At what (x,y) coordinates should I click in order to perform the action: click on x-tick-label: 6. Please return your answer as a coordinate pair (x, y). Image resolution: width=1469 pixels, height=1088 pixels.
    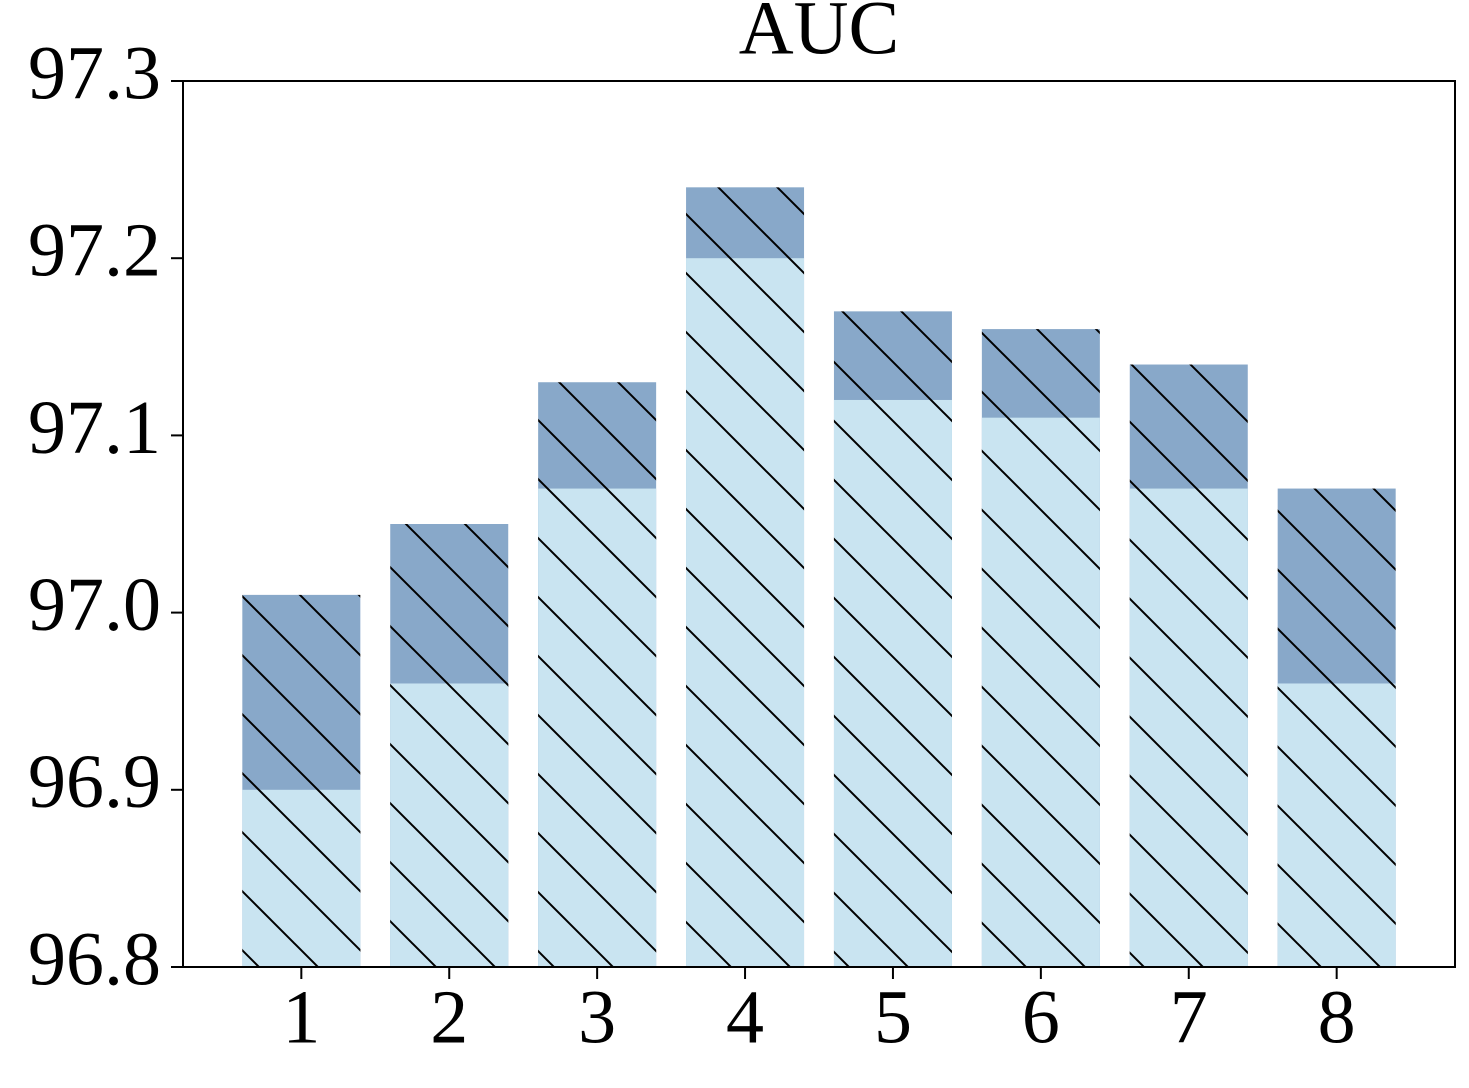
    Looking at the image, I should click on (1041, 1017).